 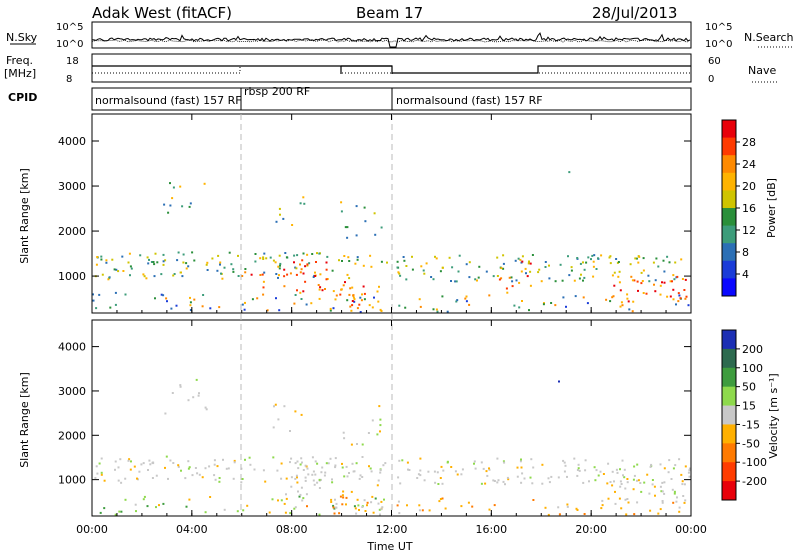 I want to click on cpid-segment-1: normalsound (fast) 157 RF, so click(x=168, y=100).